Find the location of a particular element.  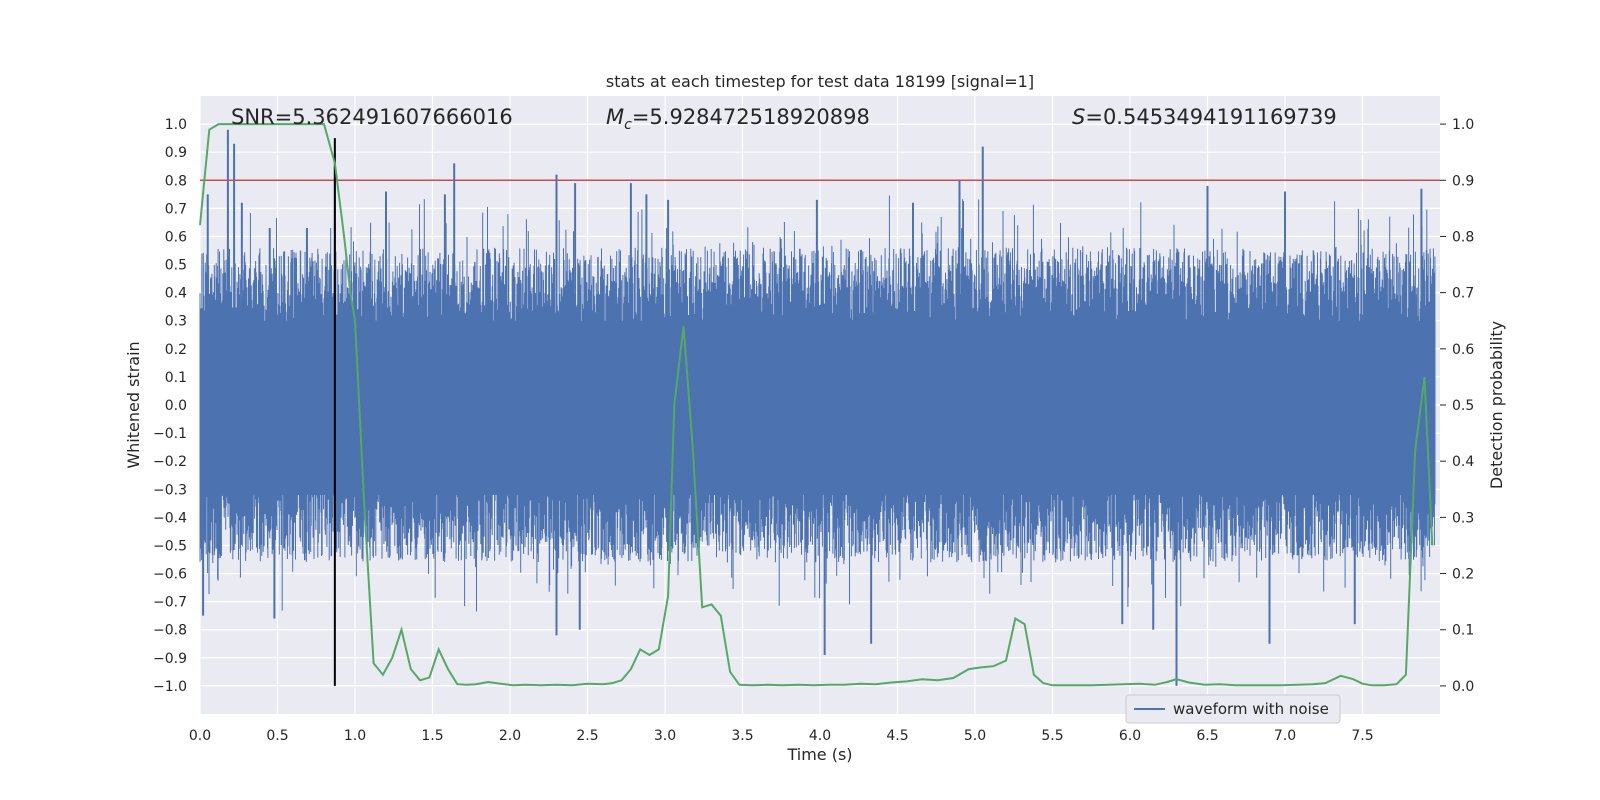

chirp-mass-subscript: c is located at coordinates (628, 125).